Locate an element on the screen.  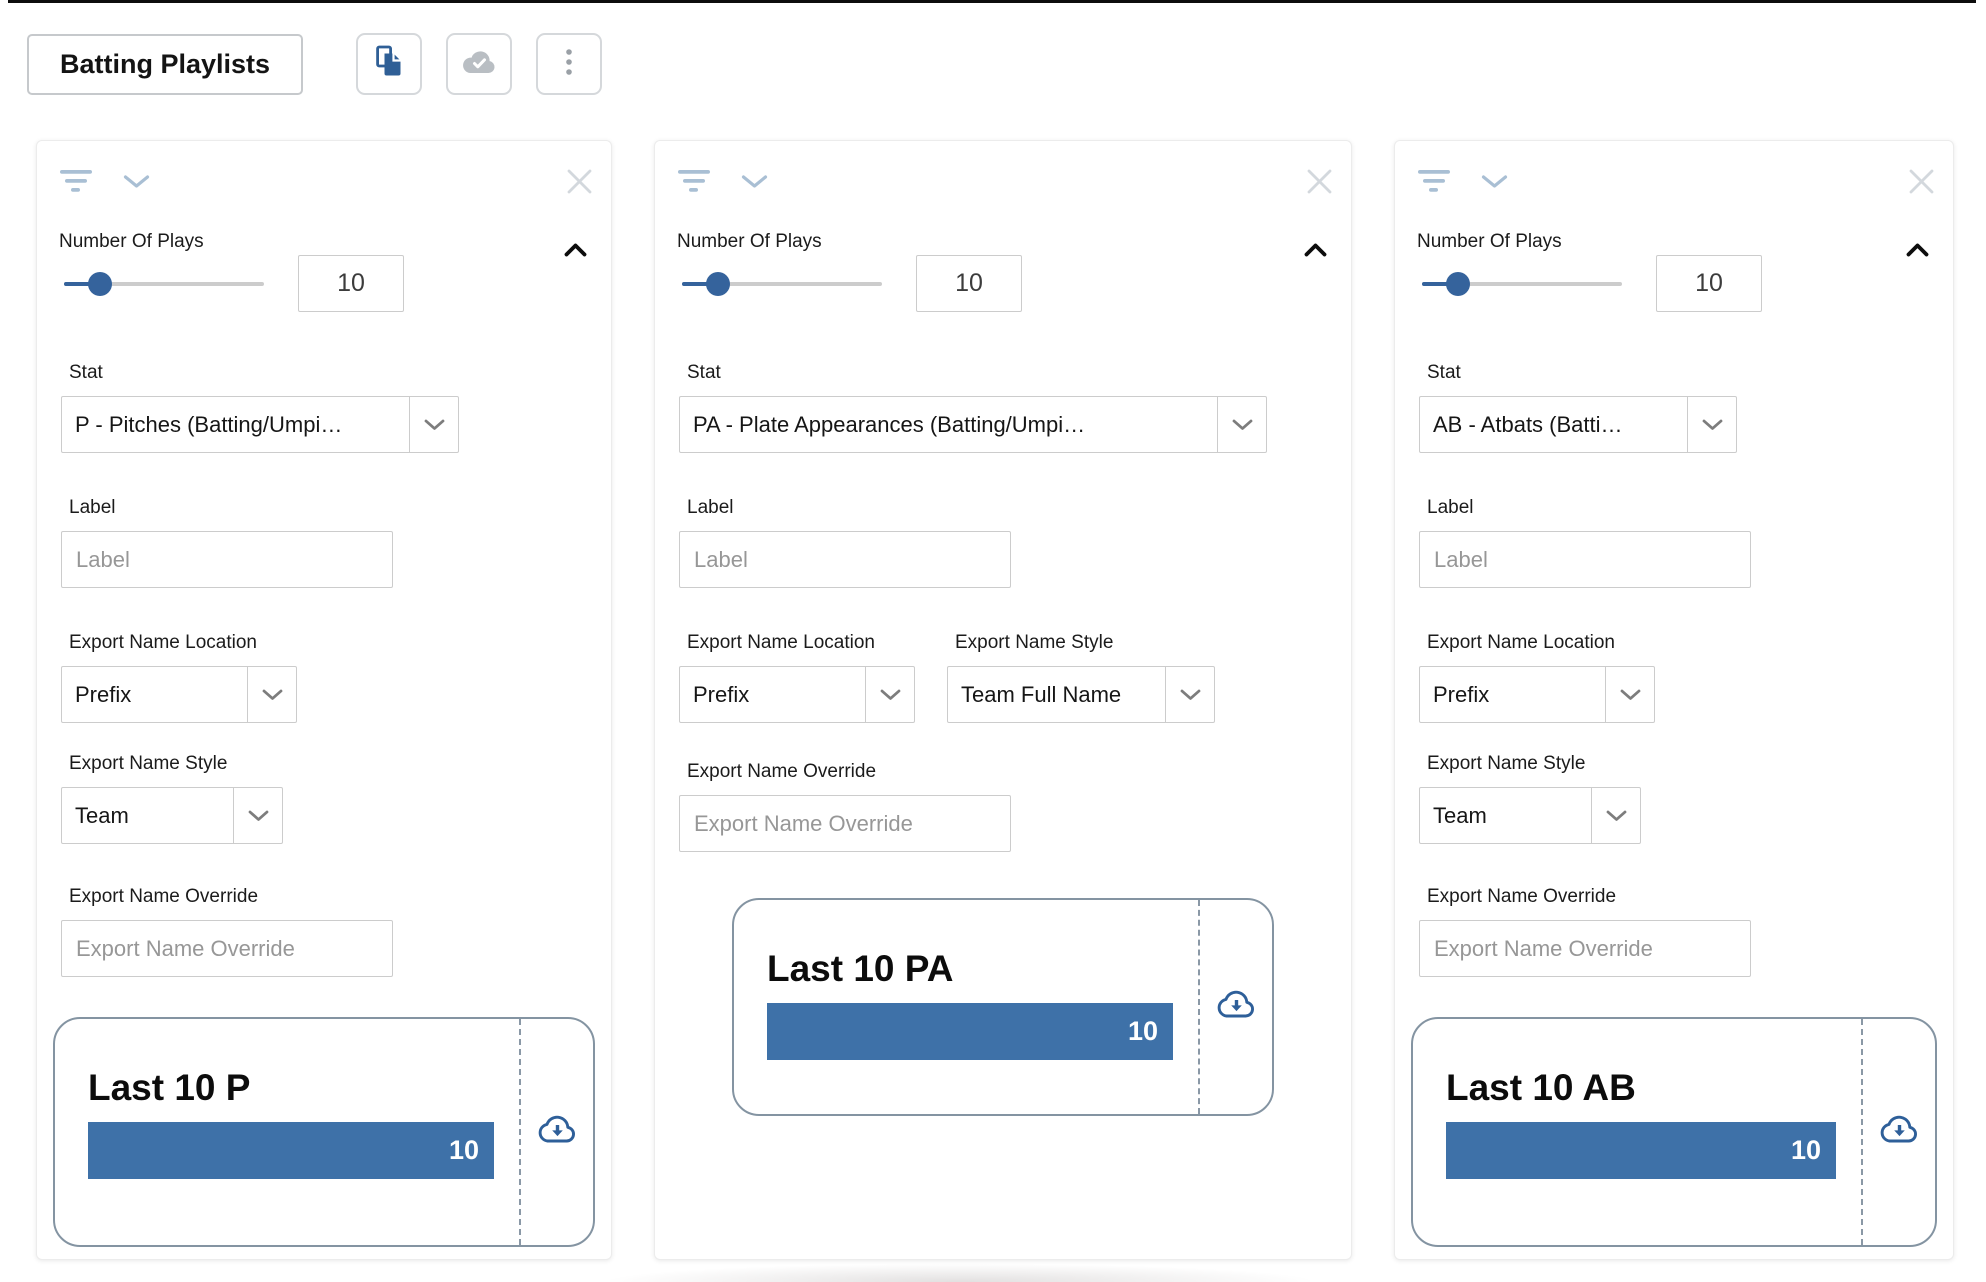
toolbar is located at coordinates (479, 64).